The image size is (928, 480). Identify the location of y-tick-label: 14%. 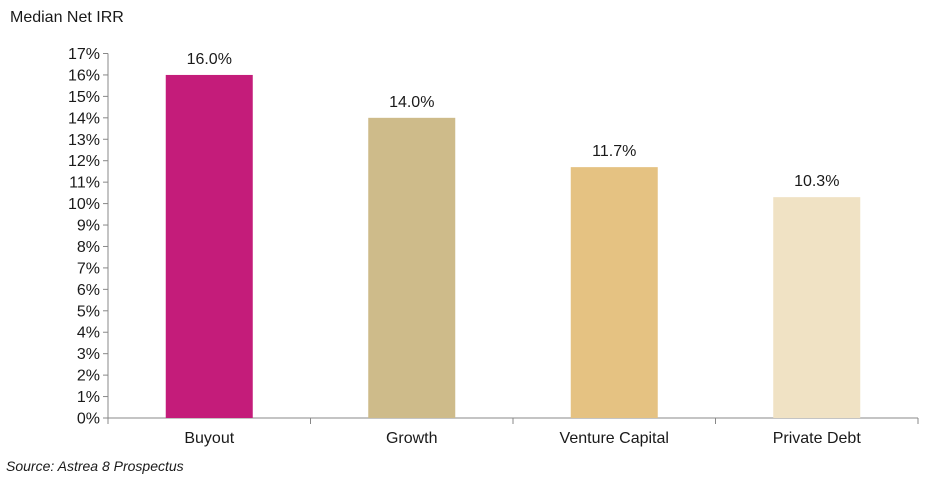
(84, 118).